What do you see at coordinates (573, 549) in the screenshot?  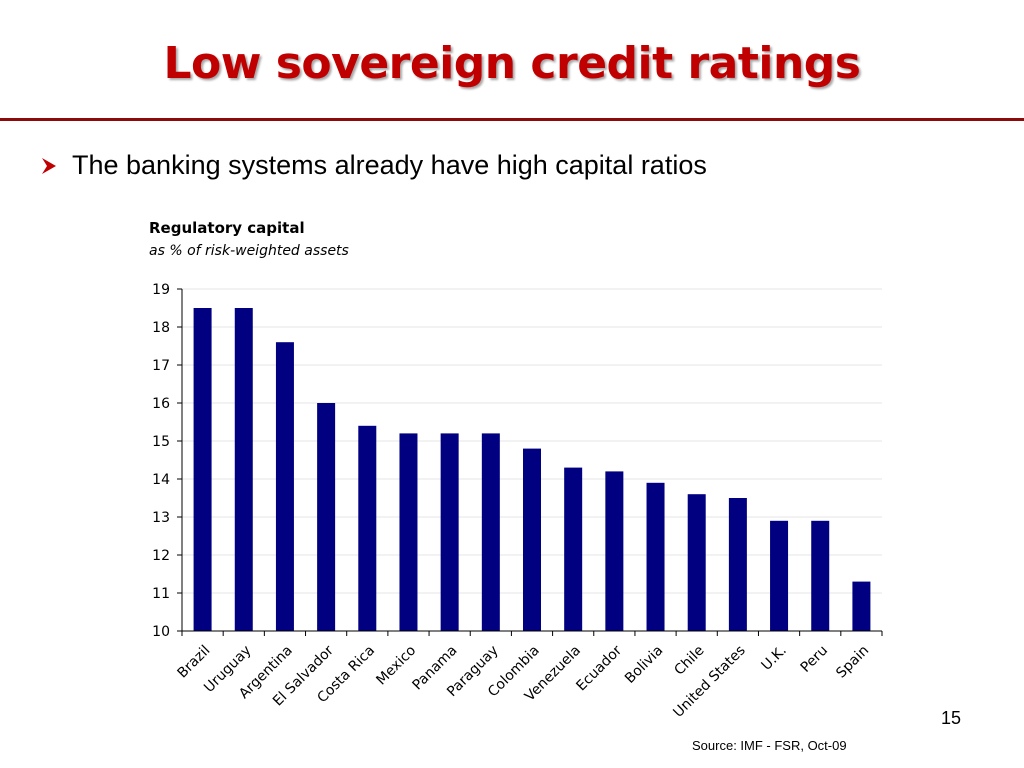 I see `bar-venezuela` at bounding box center [573, 549].